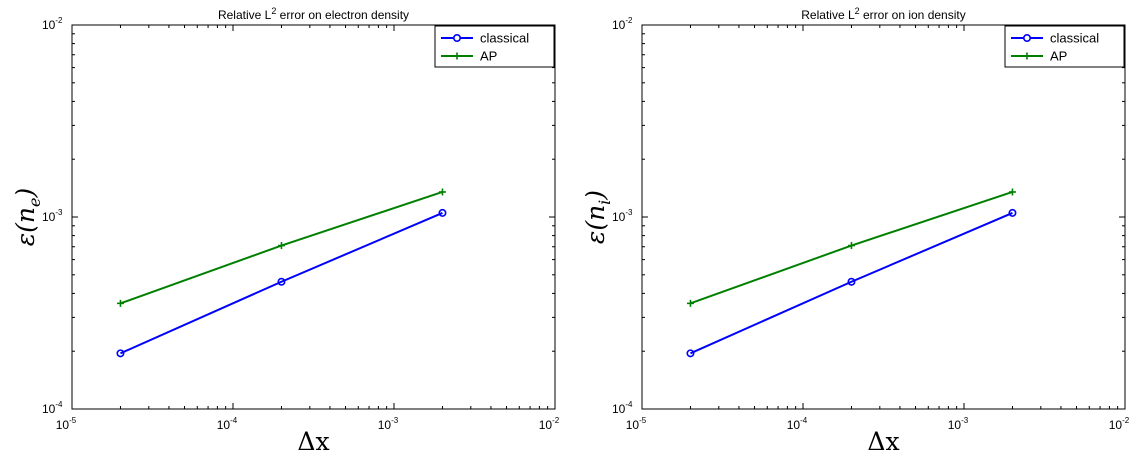 The height and width of the screenshot is (457, 1140). Describe the element at coordinates (597, 217) in the screenshot. I see `y-axis-label: ε(ni)` at that location.